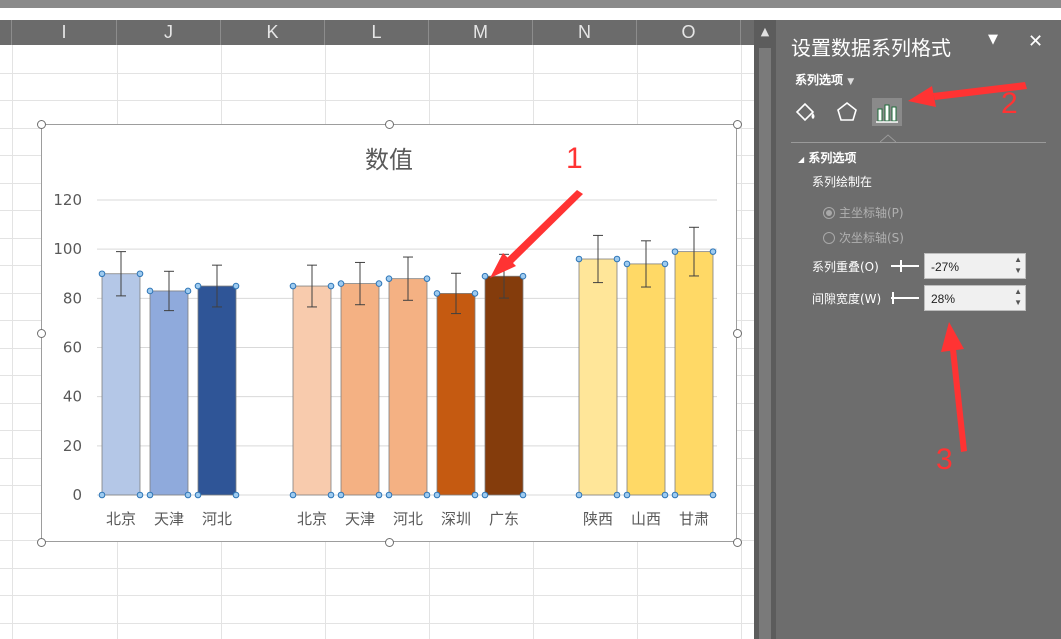 This screenshot has height=639, width=1061. Describe the element at coordinates (6, 32) in the screenshot. I see `column-header-partial` at that location.